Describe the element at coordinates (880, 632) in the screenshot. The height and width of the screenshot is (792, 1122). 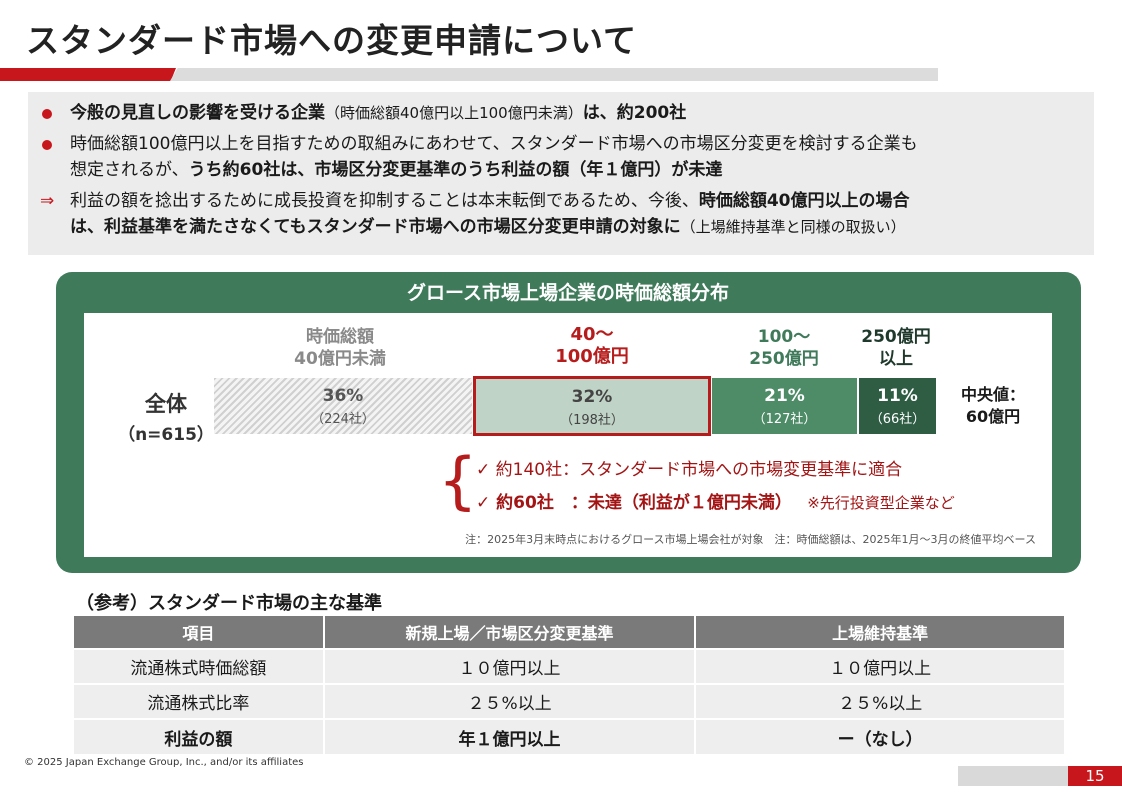
I see `table-header: 上場維持基準` at that location.